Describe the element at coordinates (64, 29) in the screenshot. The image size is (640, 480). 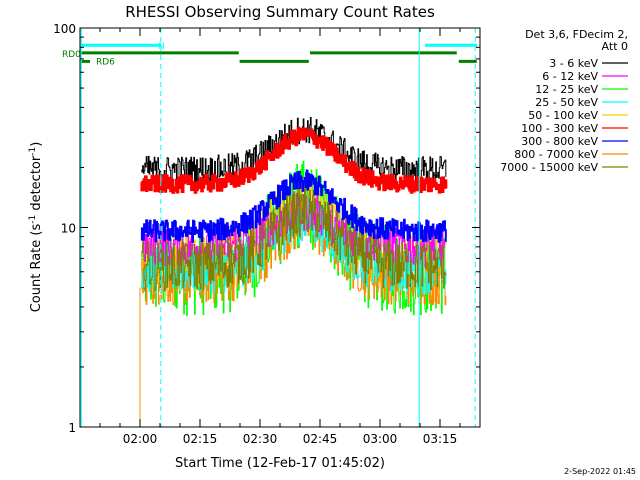
I see `y-tick-label: 100` at that location.